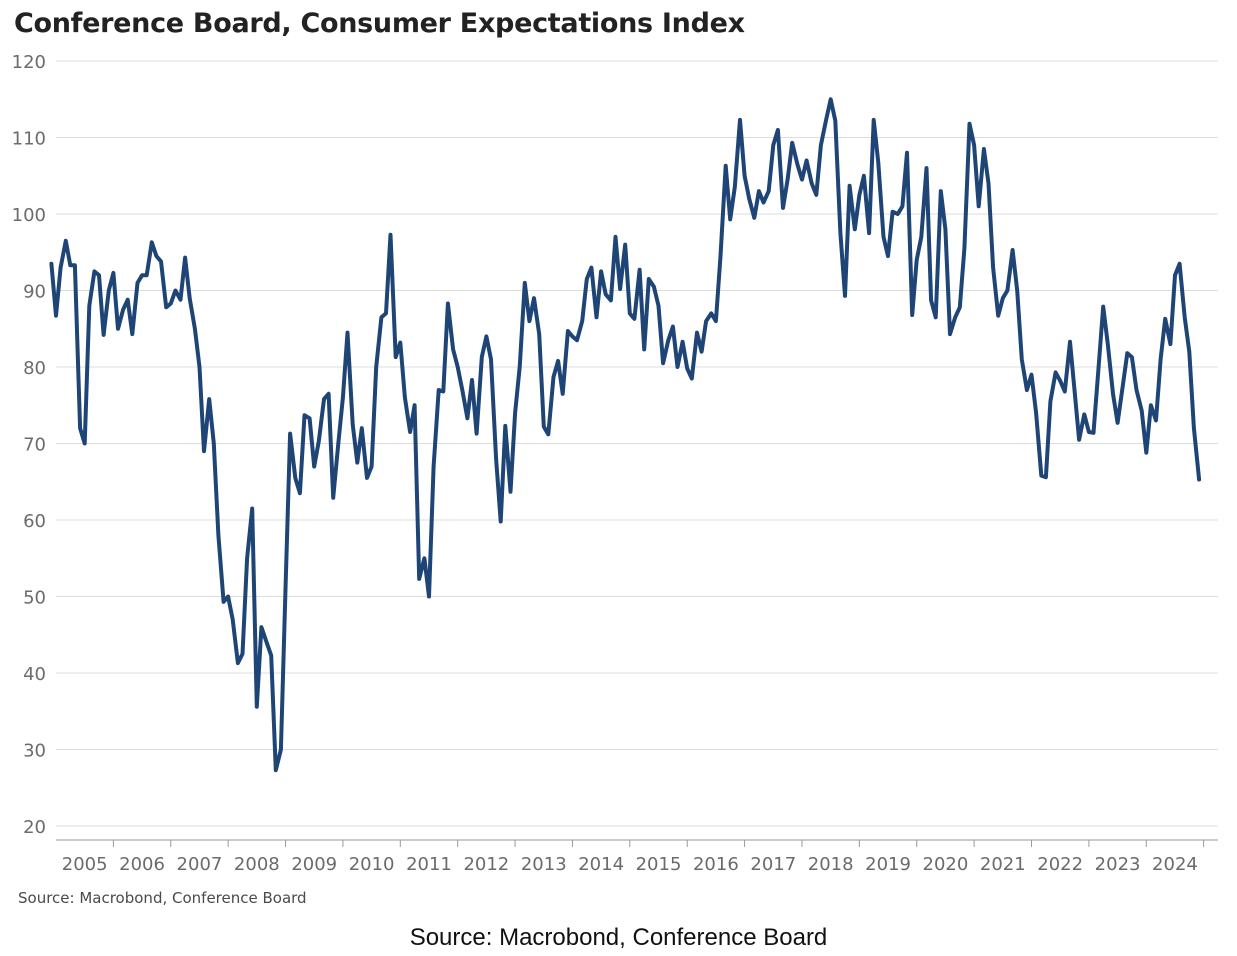 Image resolution: width=1237 pixels, height=956 pixels. I want to click on x-tick-label: 2023, so click(1118, 864).